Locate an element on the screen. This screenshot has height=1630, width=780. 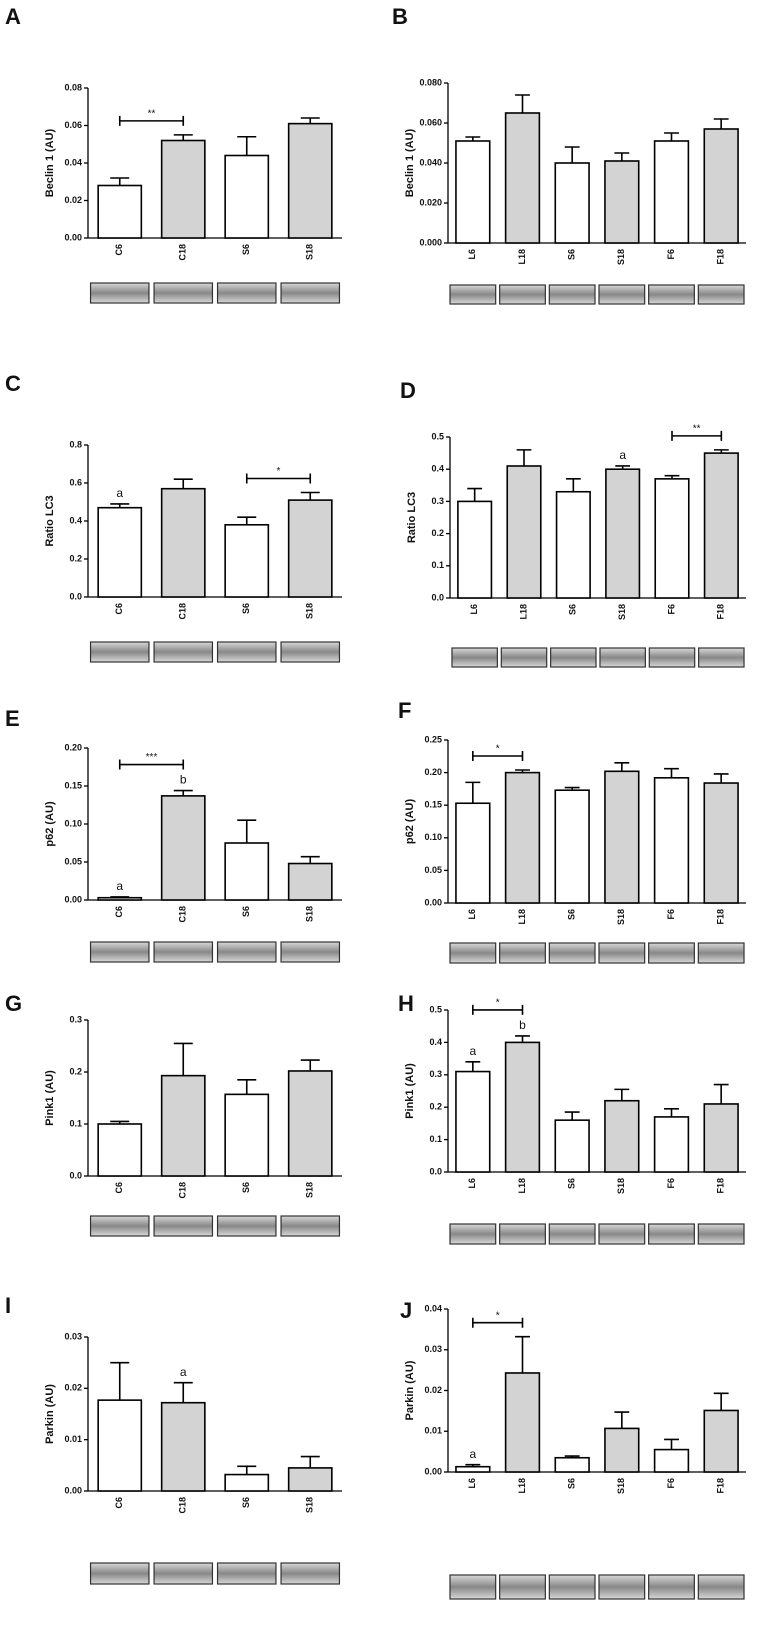
x-tick-label: F18 is located at coordinates (721, 1186).